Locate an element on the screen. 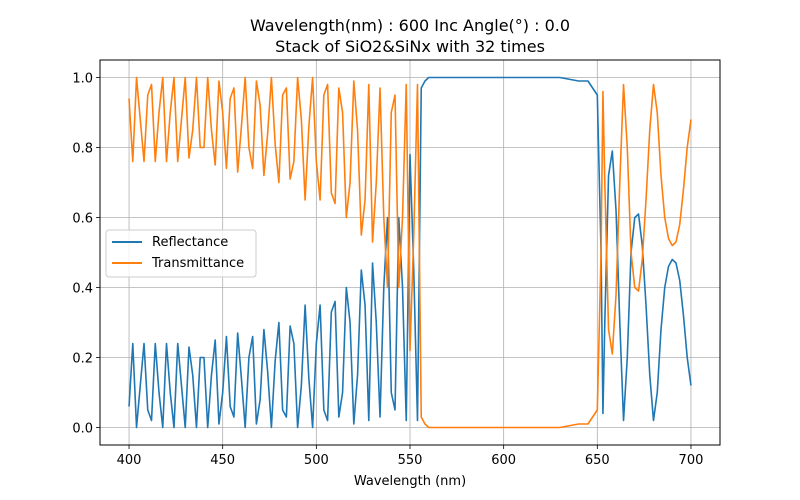 The image size is (800, 500). legend-box is located at coordinates (181, 253).